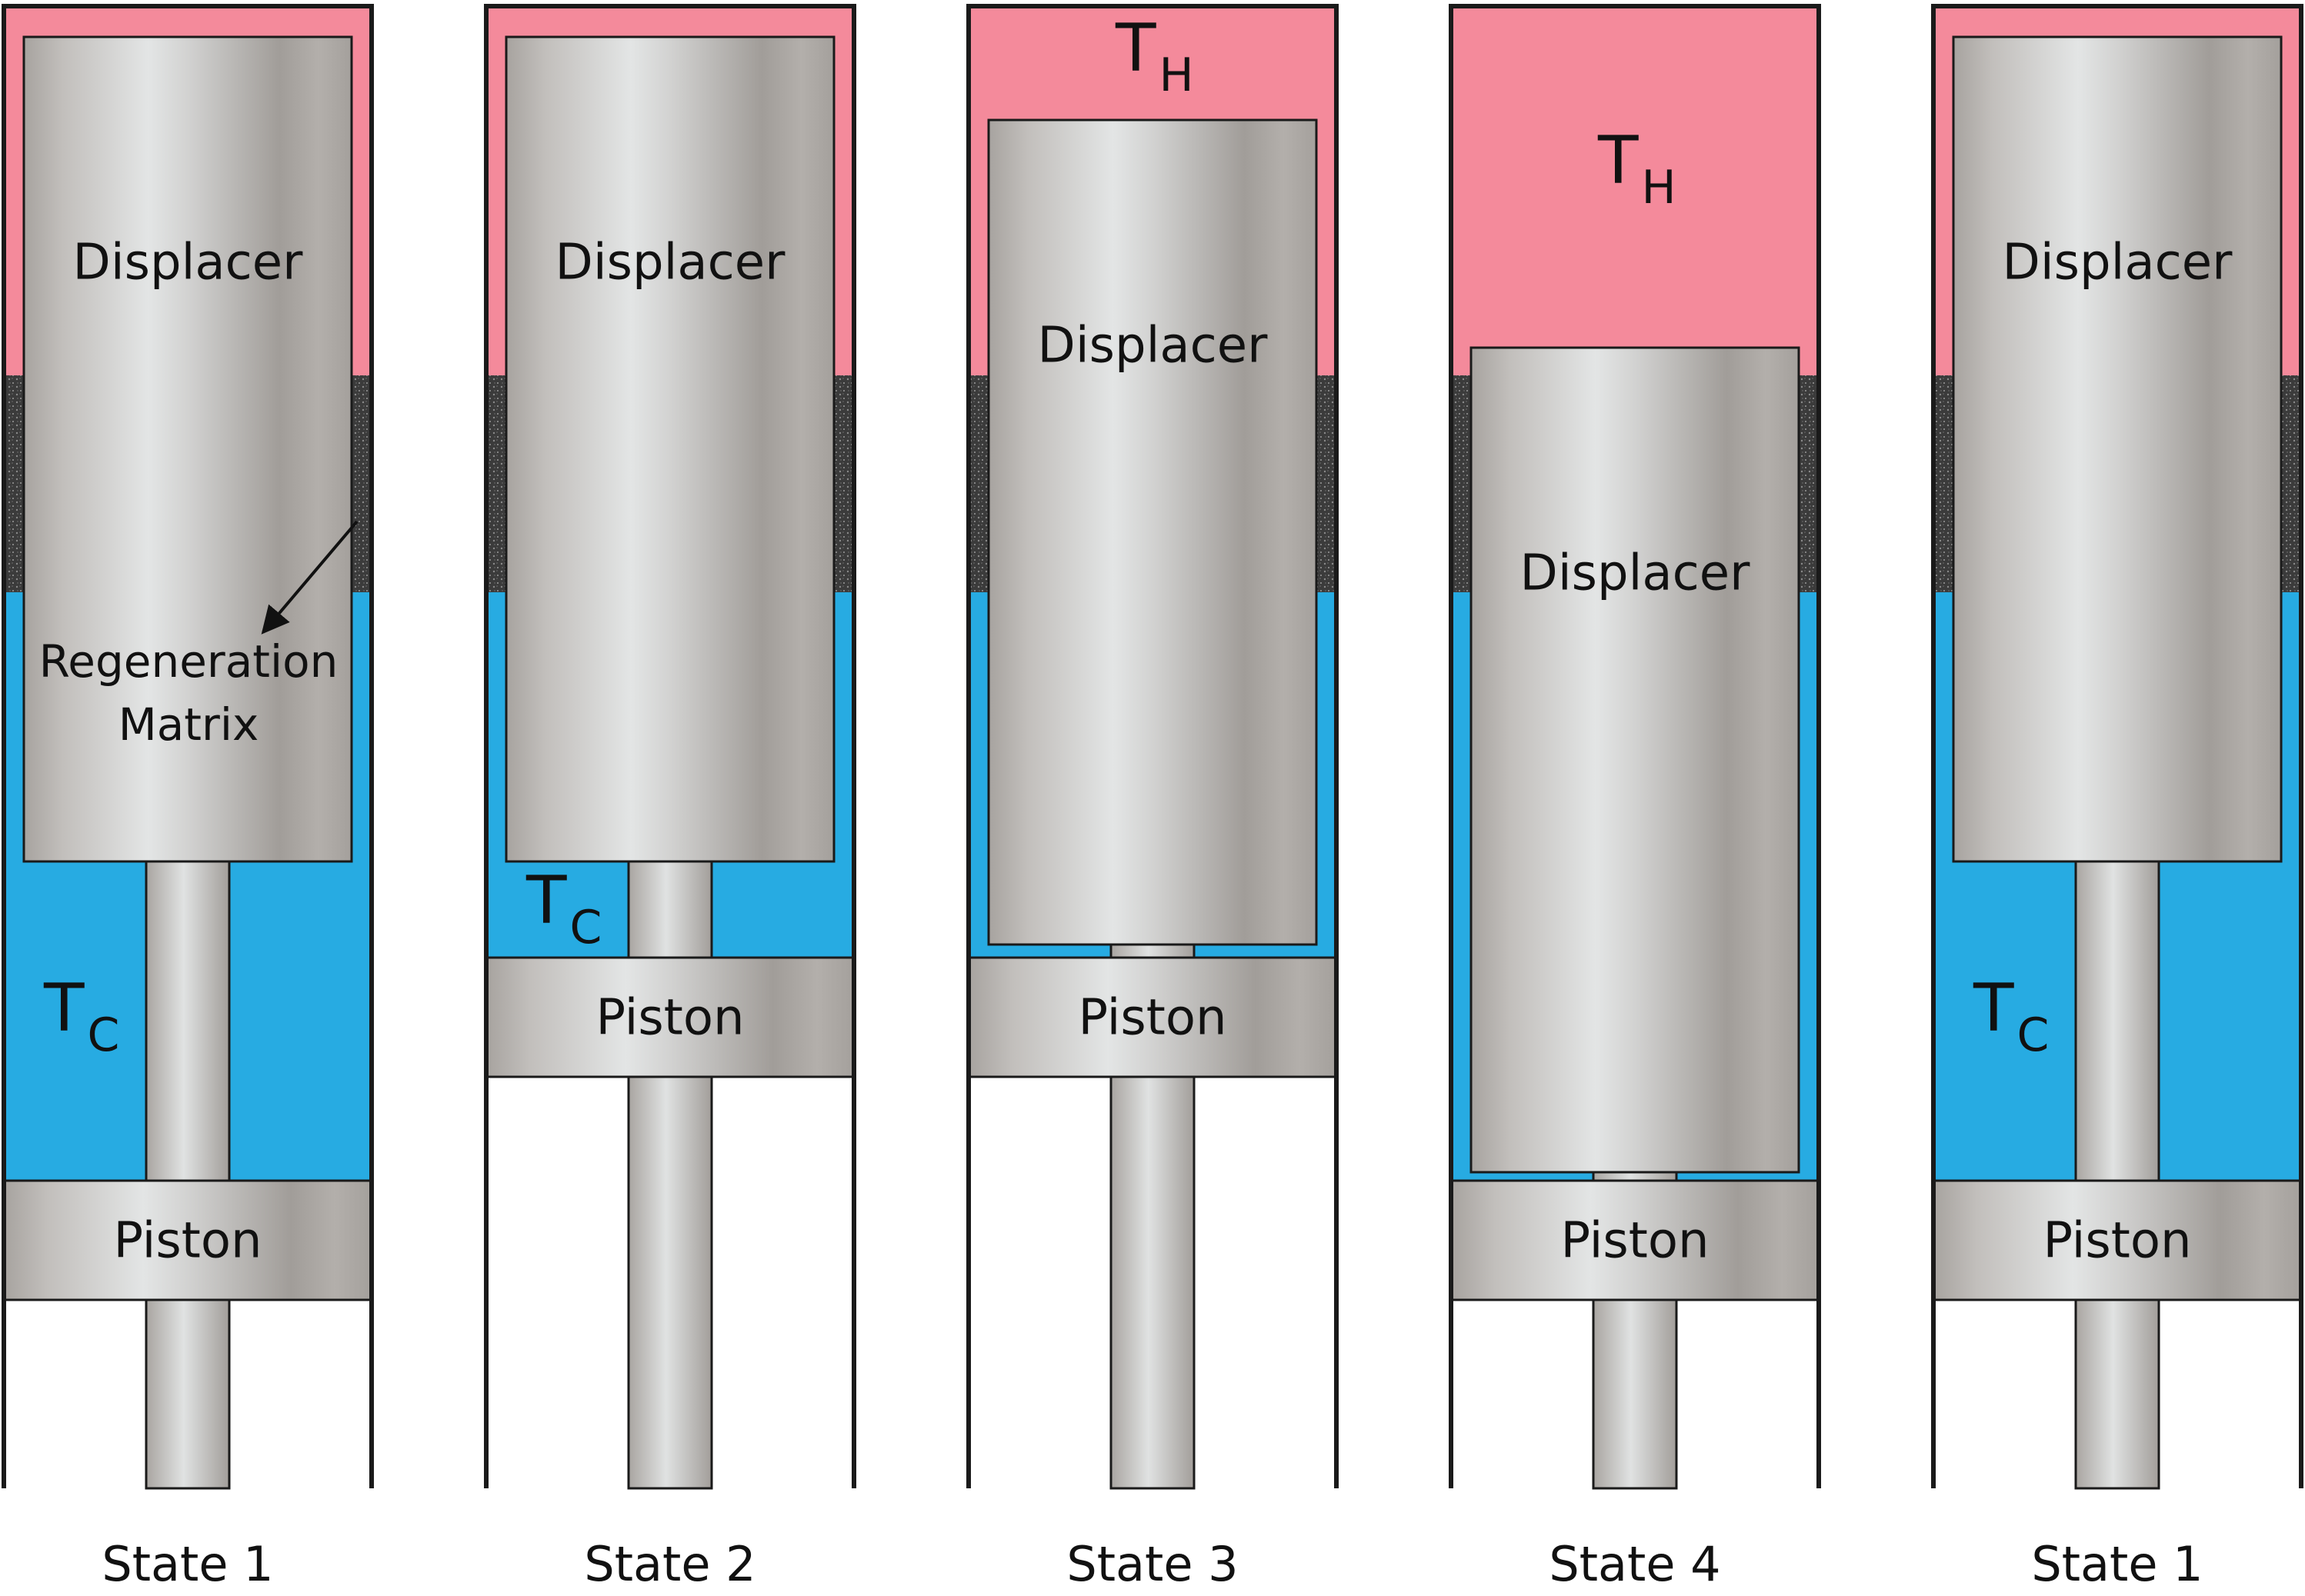  I want to click on regeneration-arrow, so click(310, 577).